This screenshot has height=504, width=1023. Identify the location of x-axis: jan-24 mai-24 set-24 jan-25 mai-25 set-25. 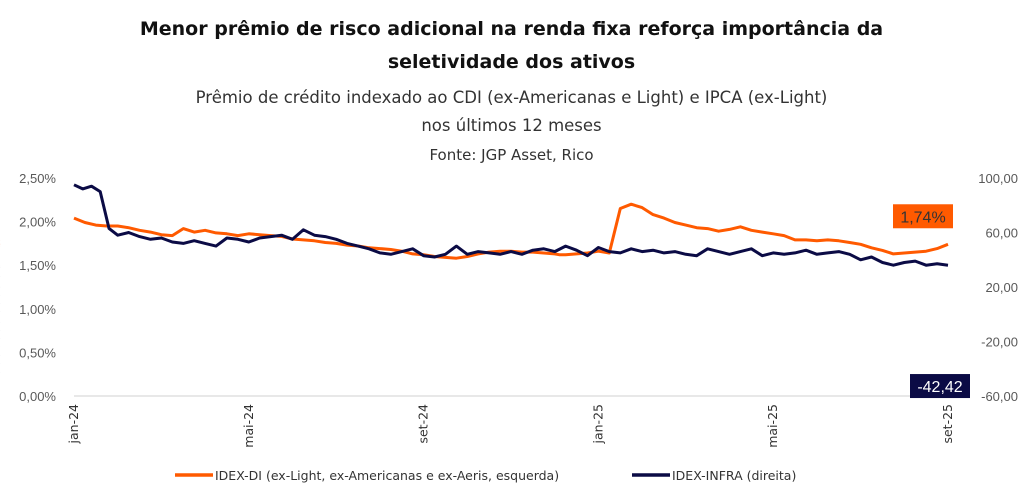
(510, 426).